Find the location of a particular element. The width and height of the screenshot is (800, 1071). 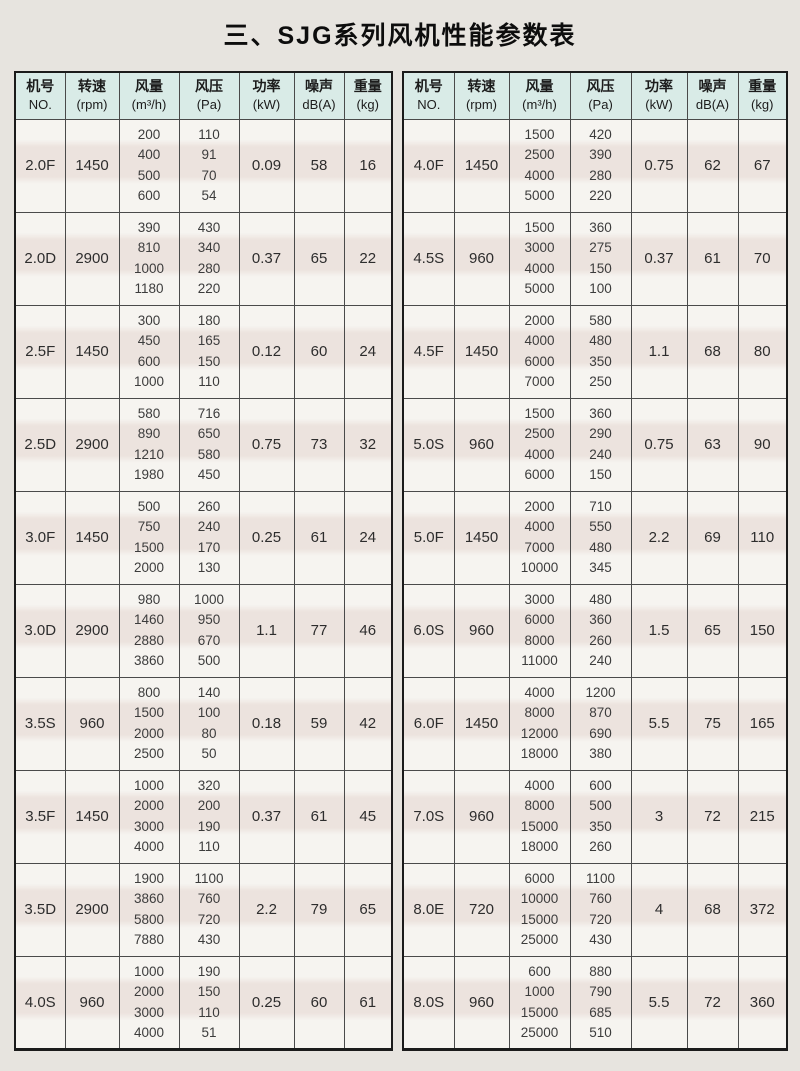

flow-cell: 6000 10000 15000 25000 is located at coordinates (539, 909).